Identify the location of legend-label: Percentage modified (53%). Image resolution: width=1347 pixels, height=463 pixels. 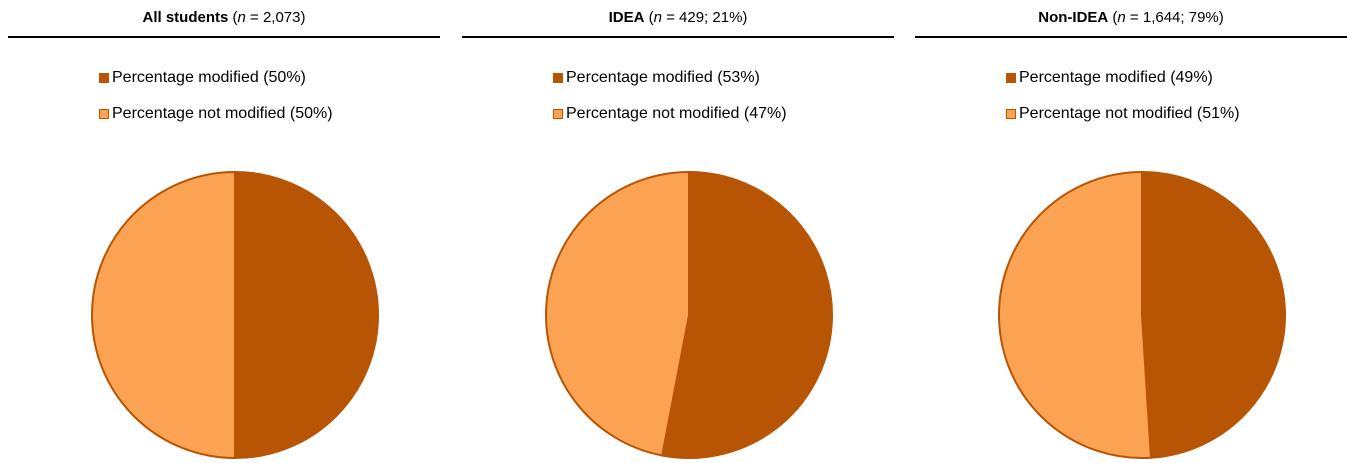
(663, 77).